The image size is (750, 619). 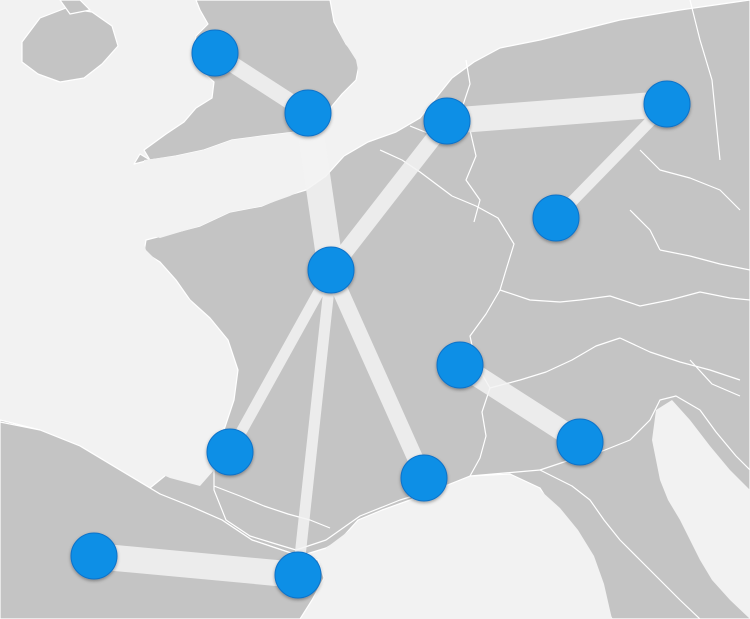 I want to click on route-n5-n10, so click(x=377, y=374).